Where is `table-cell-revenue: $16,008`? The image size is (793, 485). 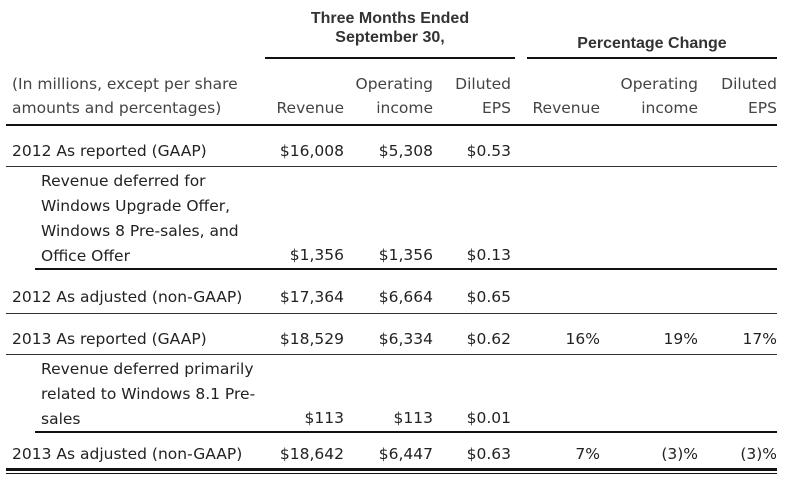
table-cell-revenue: $16,008 is located at coordinates (311, 151).